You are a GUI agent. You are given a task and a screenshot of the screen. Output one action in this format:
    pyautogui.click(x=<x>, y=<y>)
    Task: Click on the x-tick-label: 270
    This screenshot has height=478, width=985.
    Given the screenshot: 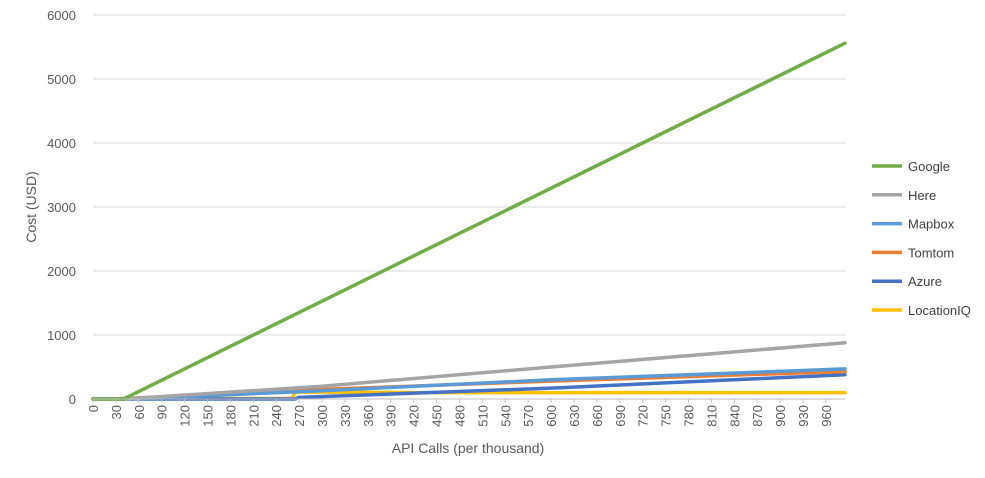 What is the action you would take?
    pyautogui.click(x=299, y=416)
    